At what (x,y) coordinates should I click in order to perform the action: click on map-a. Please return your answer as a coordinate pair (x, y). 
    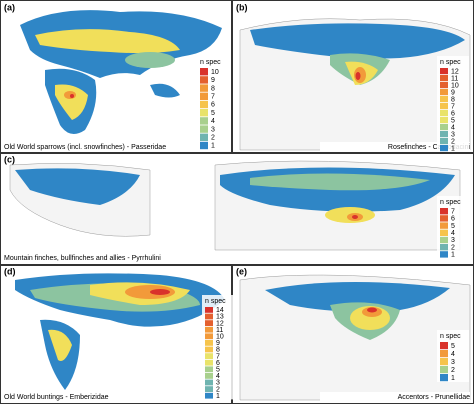
    Looking at the image, I should click on (121, 72).